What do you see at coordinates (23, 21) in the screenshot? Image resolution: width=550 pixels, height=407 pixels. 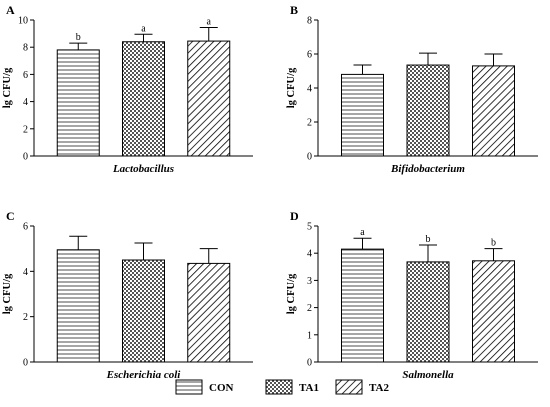 I see `y-tick-label: 10` at bounding box center [23, 21].